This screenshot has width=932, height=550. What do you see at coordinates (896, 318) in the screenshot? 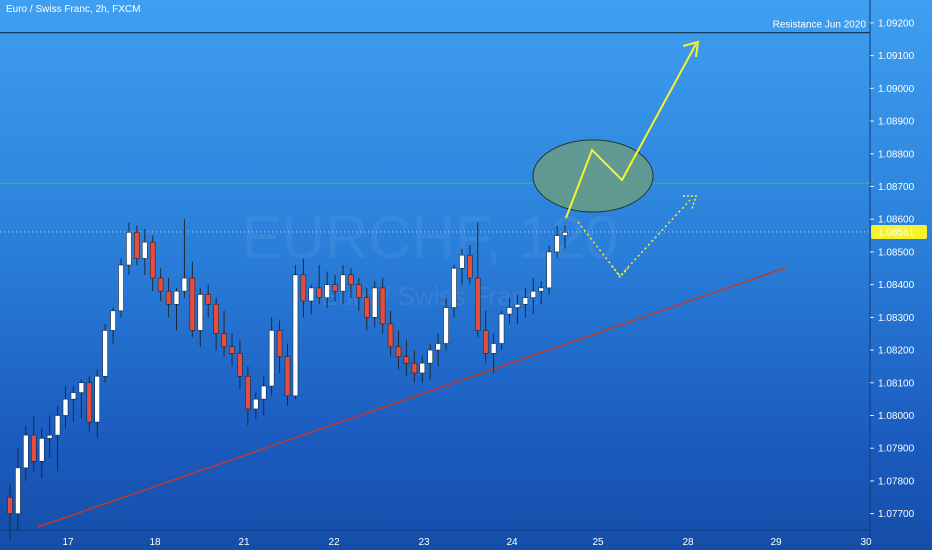
I see `y-tick-label: 1.08300` at bounding box center [896, 318].